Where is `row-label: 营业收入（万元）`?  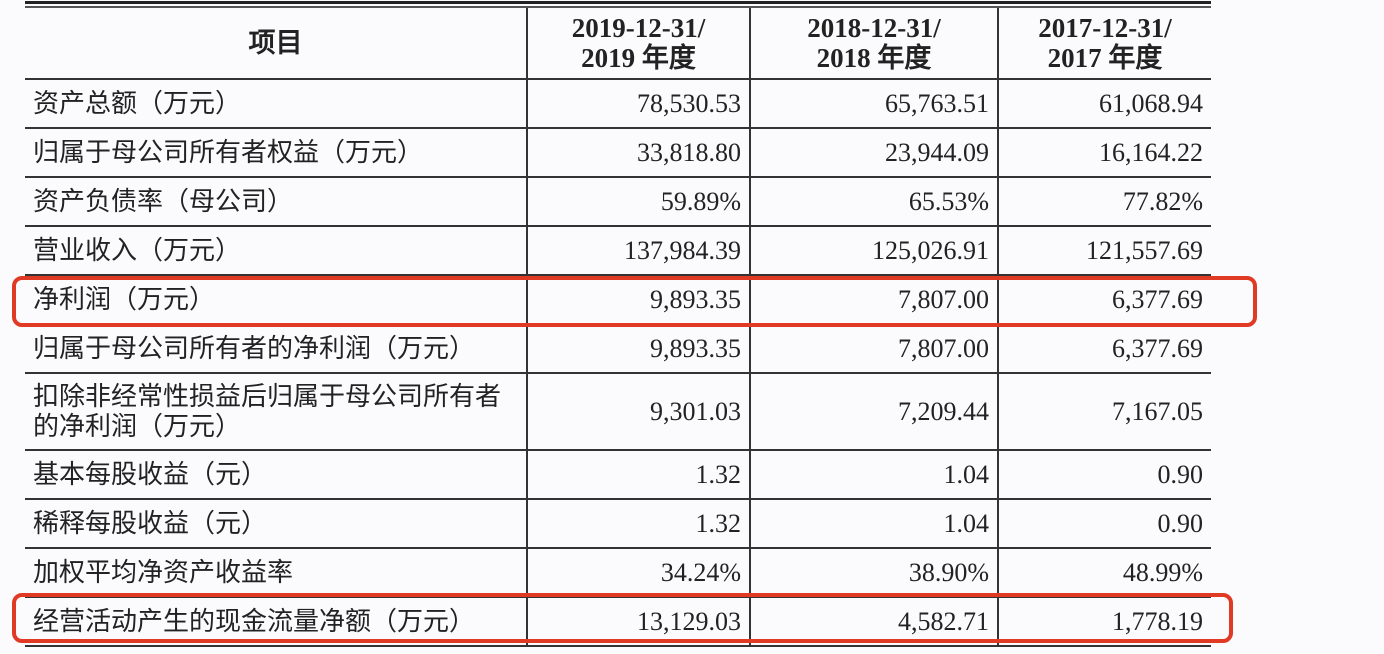 row-label: 营业收入（万元） is located at coordinates (276, 251).